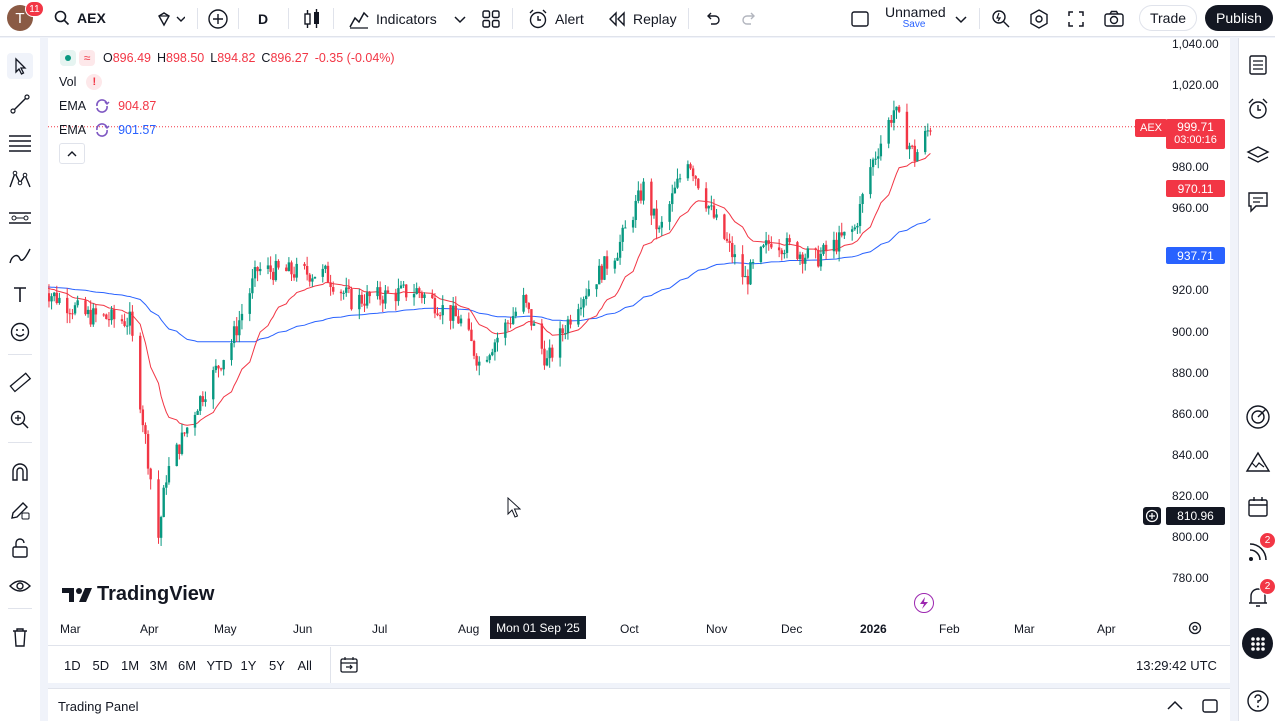  What do you see at coordinates (107, 106) in the screenshot?
I see `ema1-legend: EMA 904.87` at bounding box center [107, 106].